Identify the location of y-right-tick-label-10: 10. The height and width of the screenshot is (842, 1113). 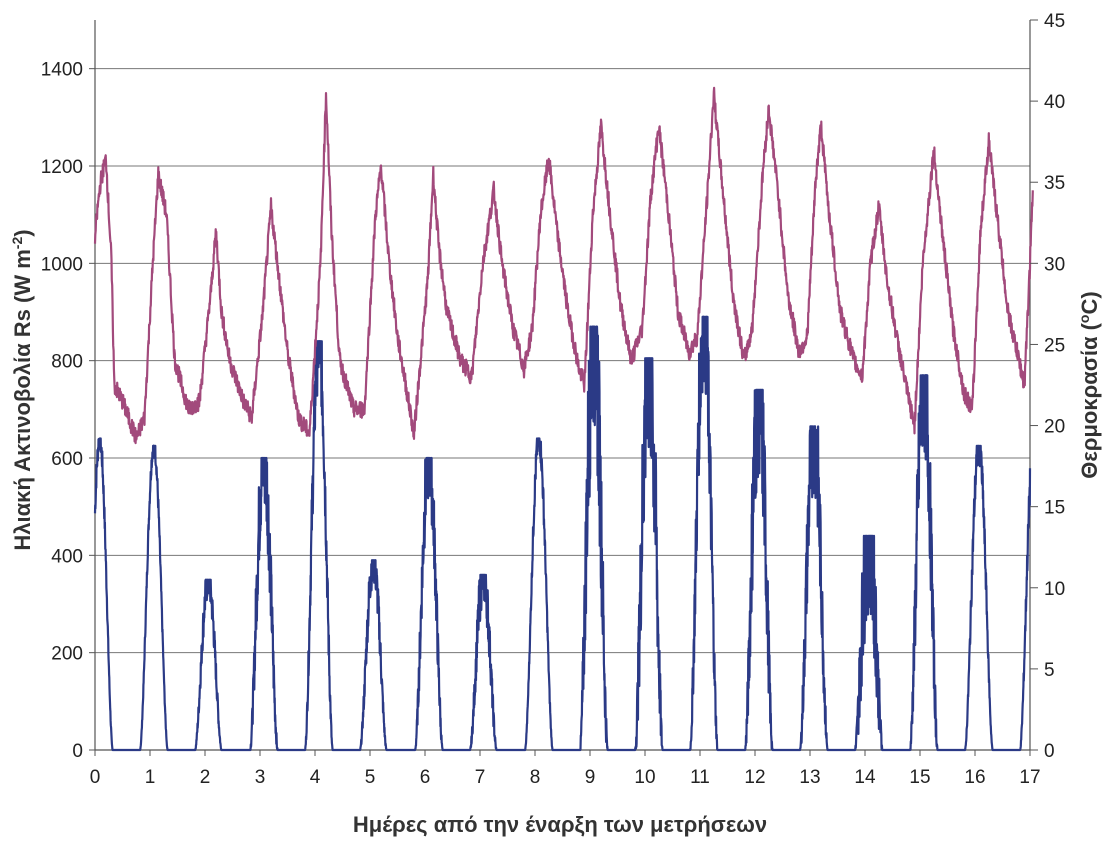
(1054, 589).